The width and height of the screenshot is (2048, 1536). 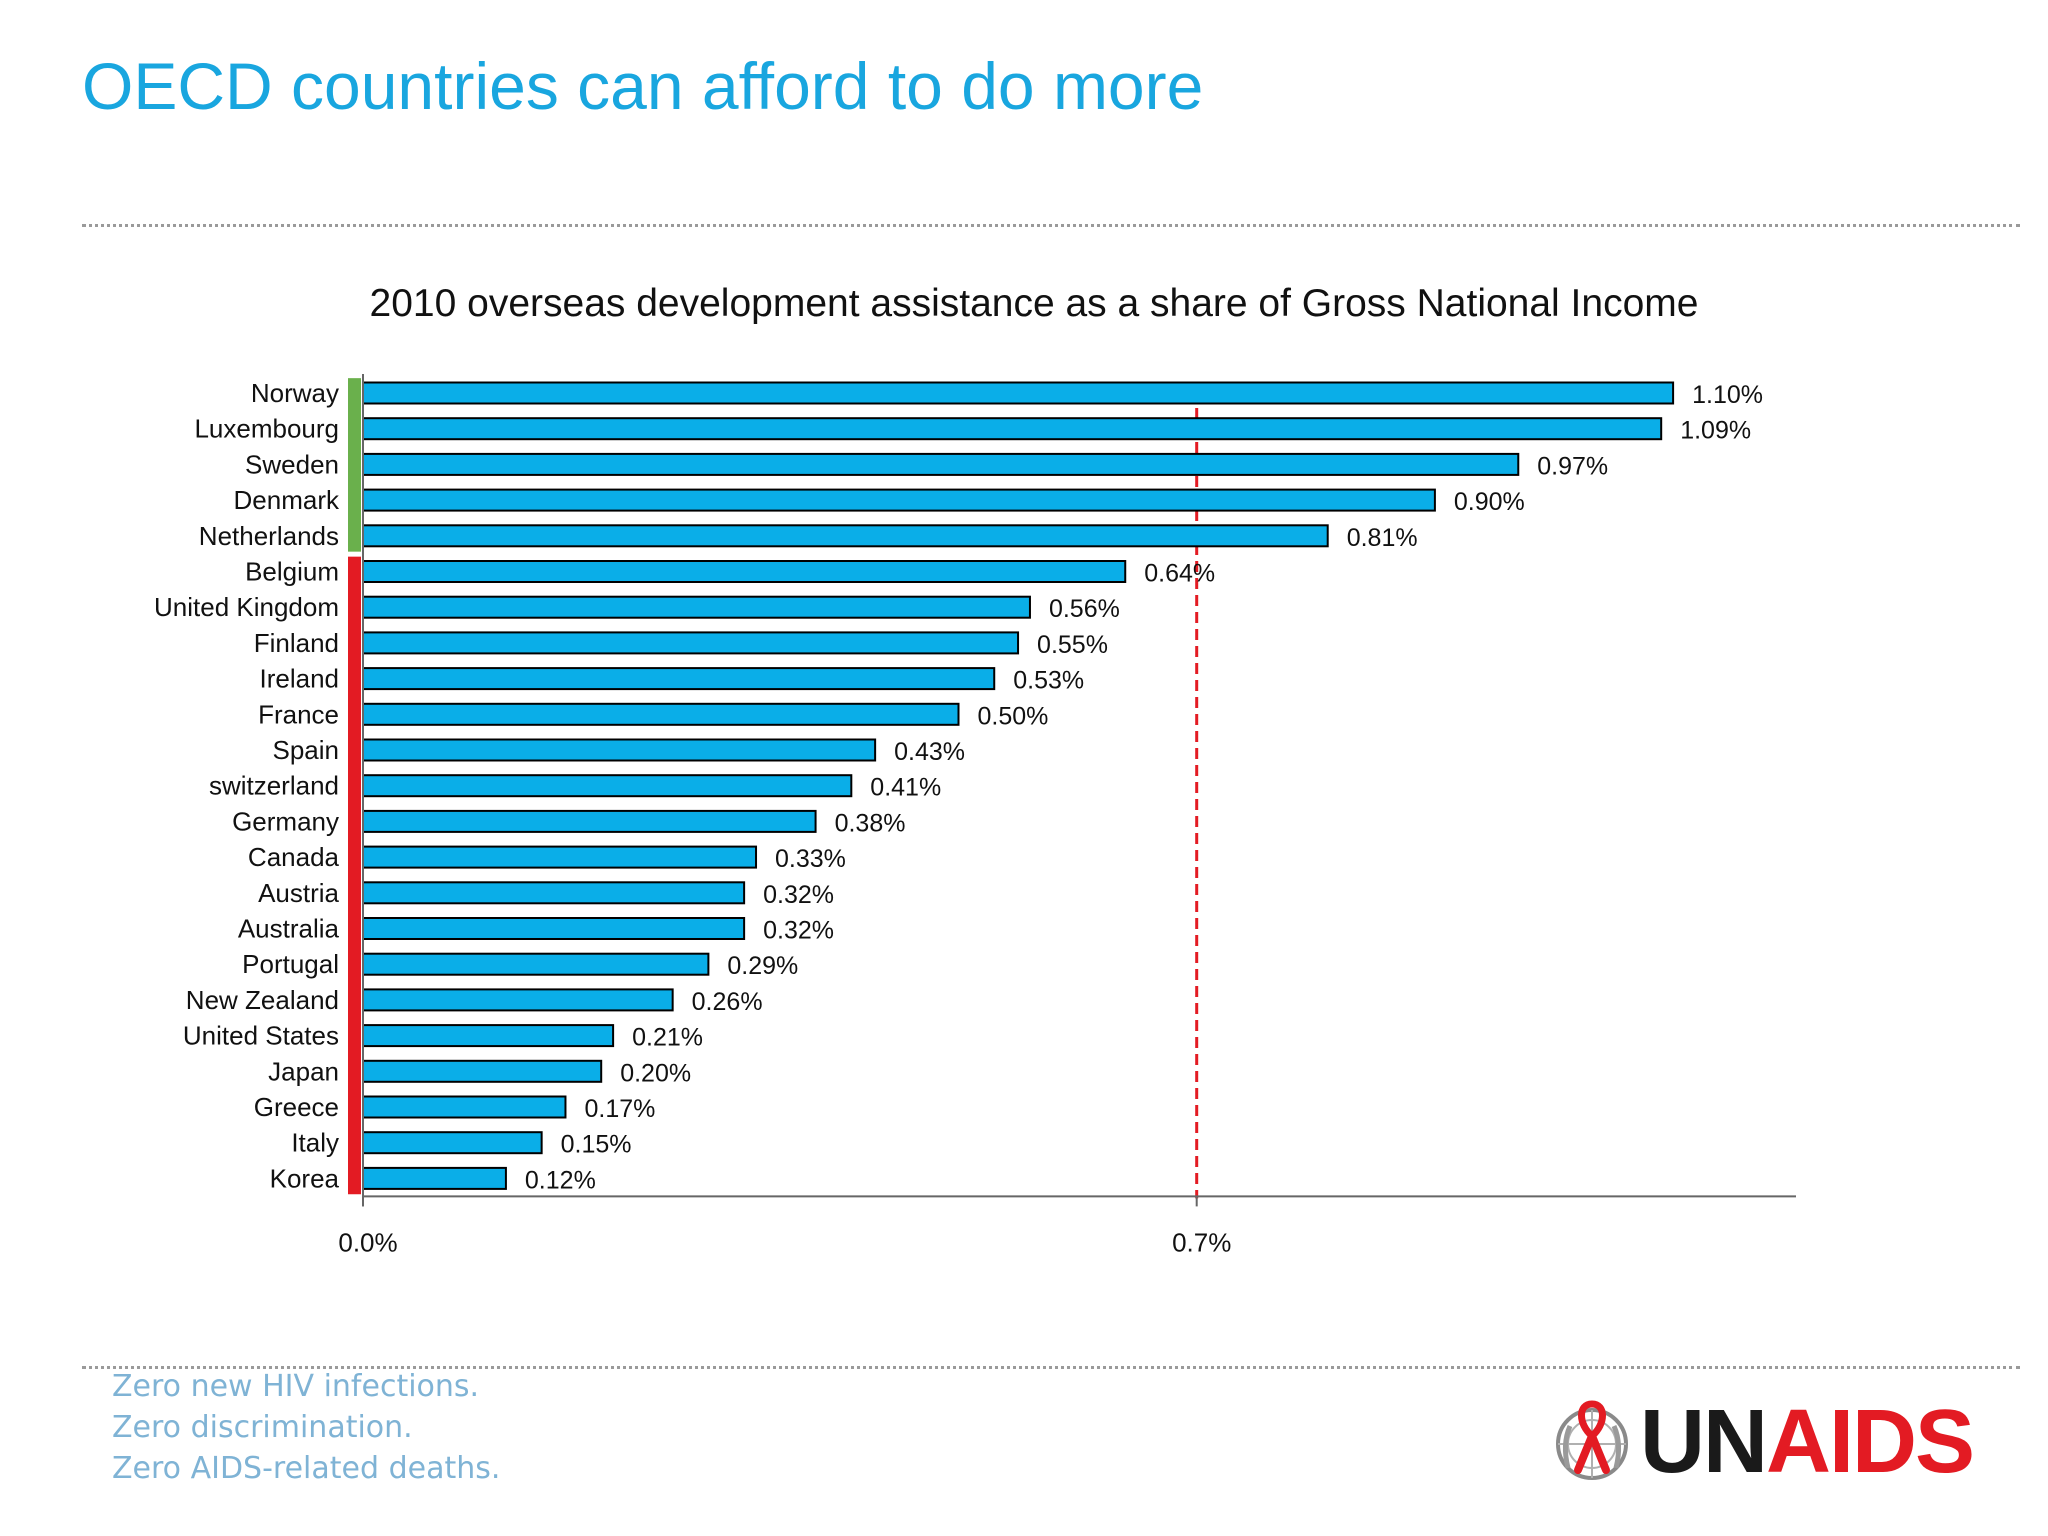 What do you see at coordinates (287, 500) in the screenshot?
I see `category-label: Denmark` at bounding box center [287, 500].